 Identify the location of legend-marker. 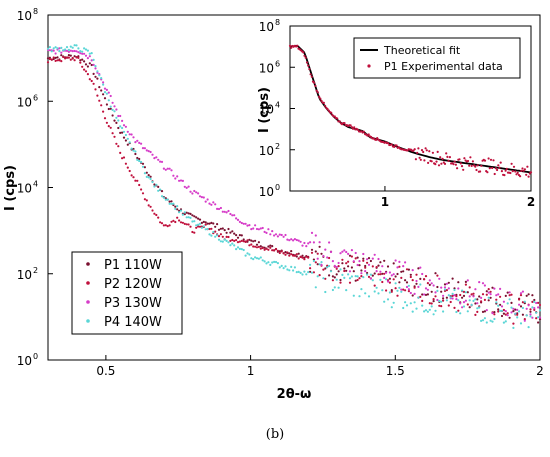
(88, 302).